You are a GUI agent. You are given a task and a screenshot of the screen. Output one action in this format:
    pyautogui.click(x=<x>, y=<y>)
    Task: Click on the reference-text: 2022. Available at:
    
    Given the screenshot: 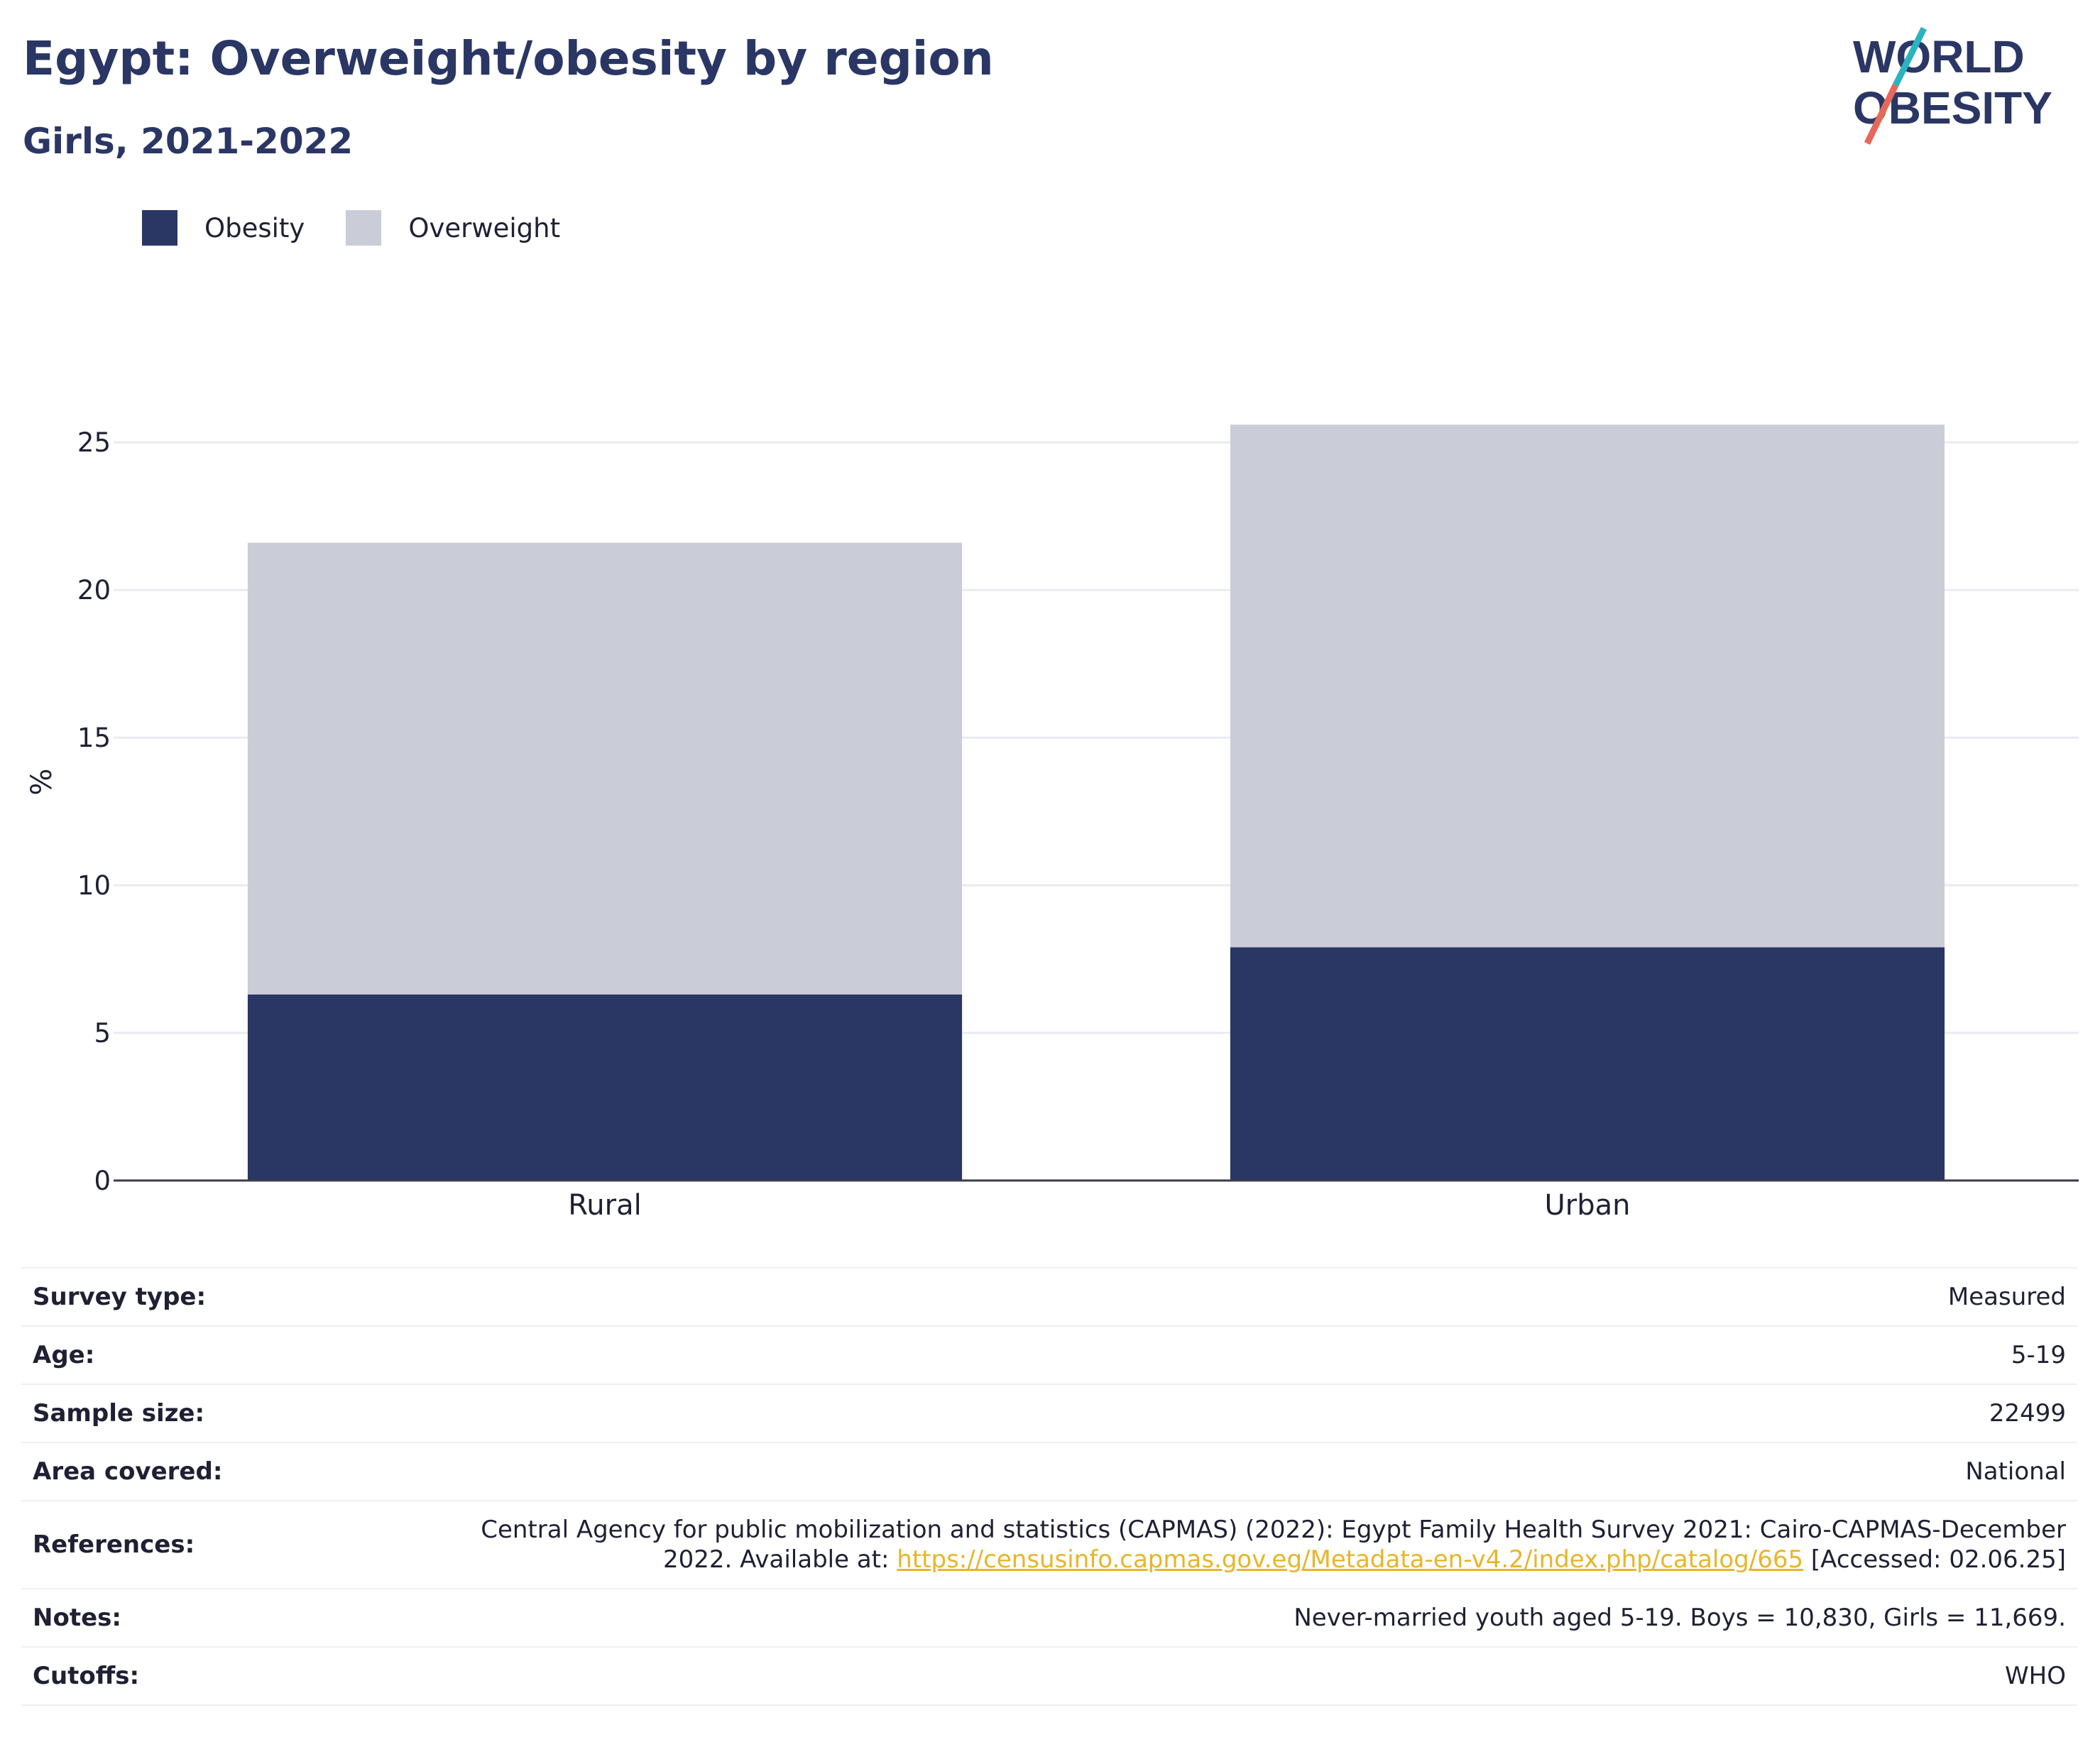 What is the action you would take?
    pyautogui.click(x=780, y=1559)
    